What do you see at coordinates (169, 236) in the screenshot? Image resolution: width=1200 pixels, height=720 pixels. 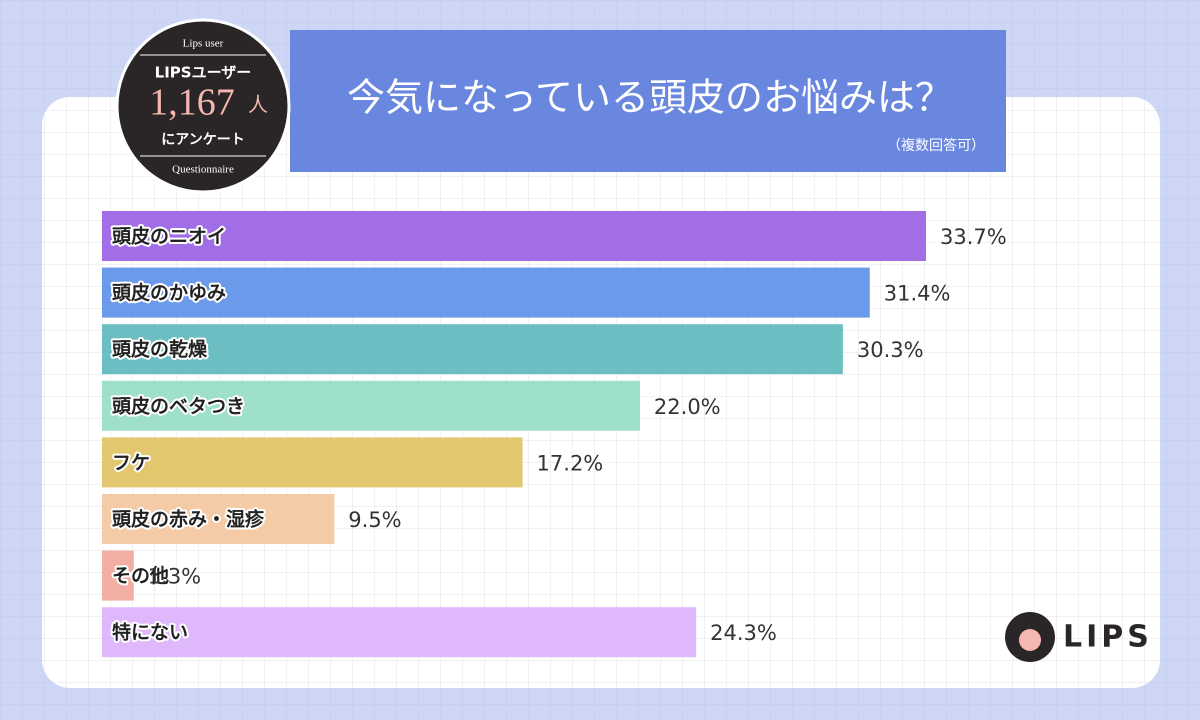 I see `category-label: 頭皮のニオイ` at bounding box center [169, 236].